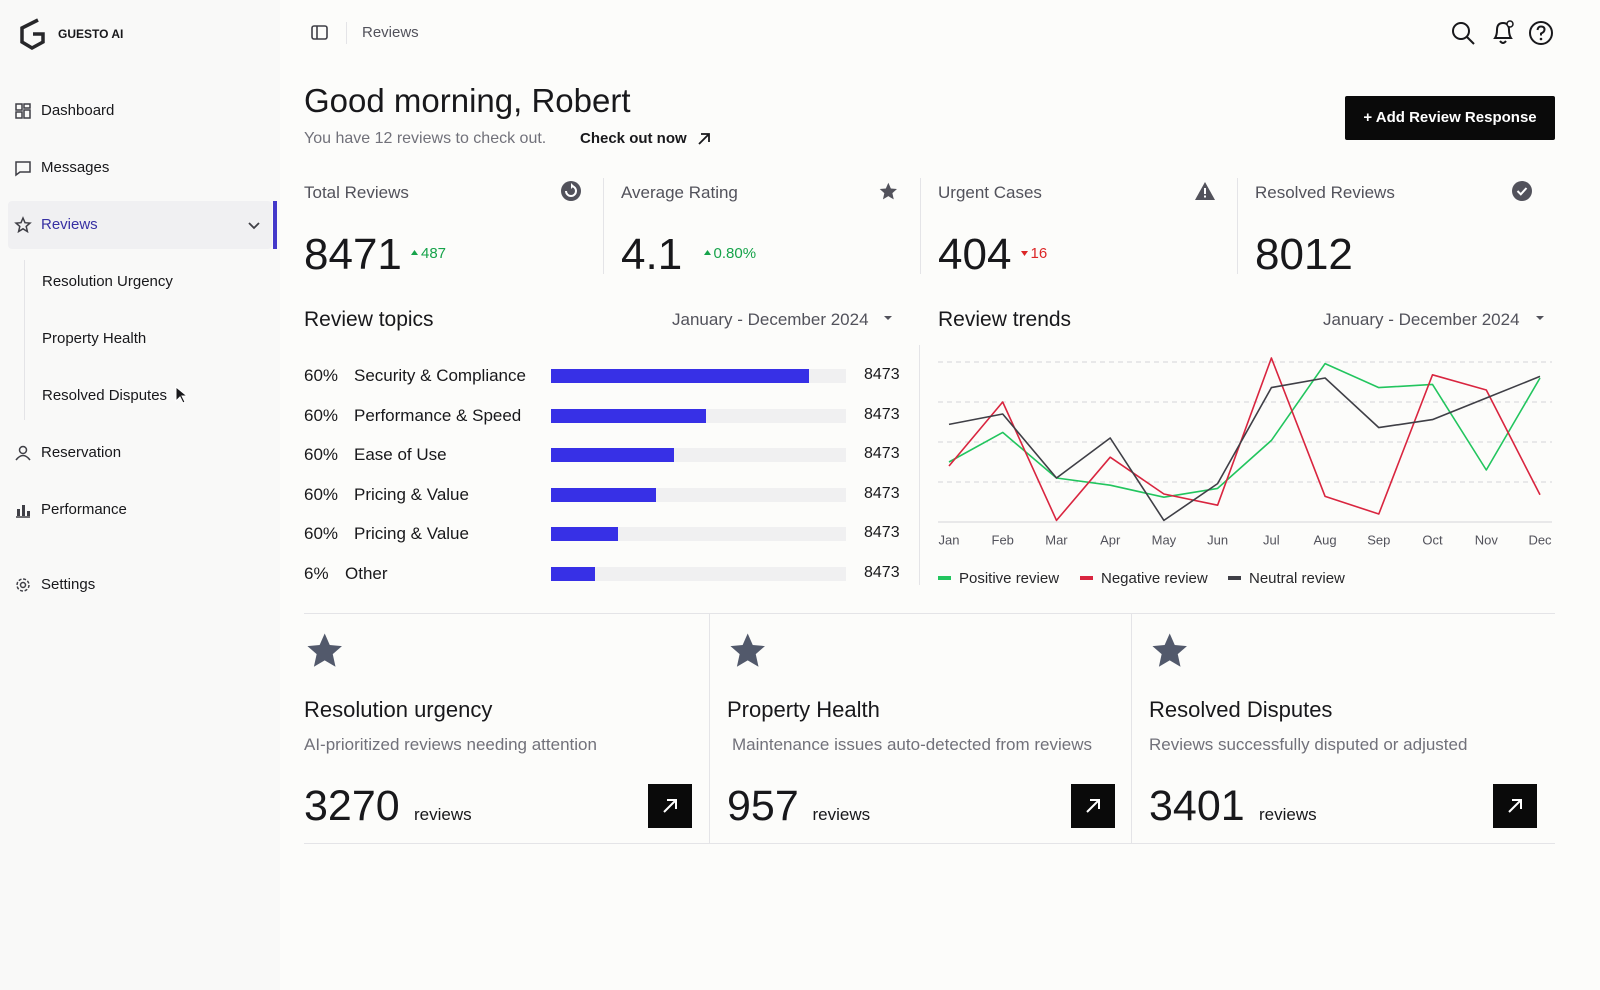 The width and height of the screenshot is (1600, 990). I want to click on cards-bottom-border, so click(929, 843).